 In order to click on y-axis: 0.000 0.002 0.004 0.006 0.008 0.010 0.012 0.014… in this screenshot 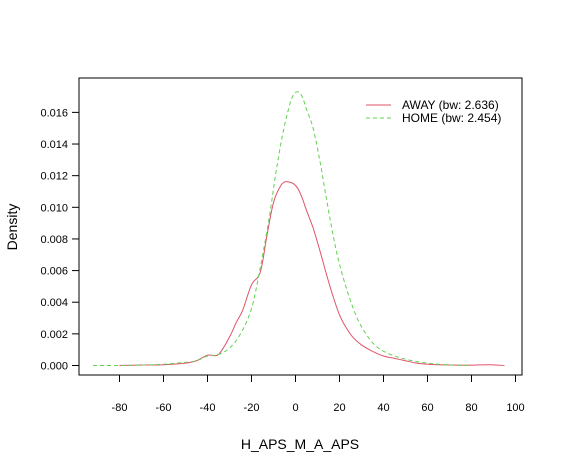, I will do `click(60, 240)`.